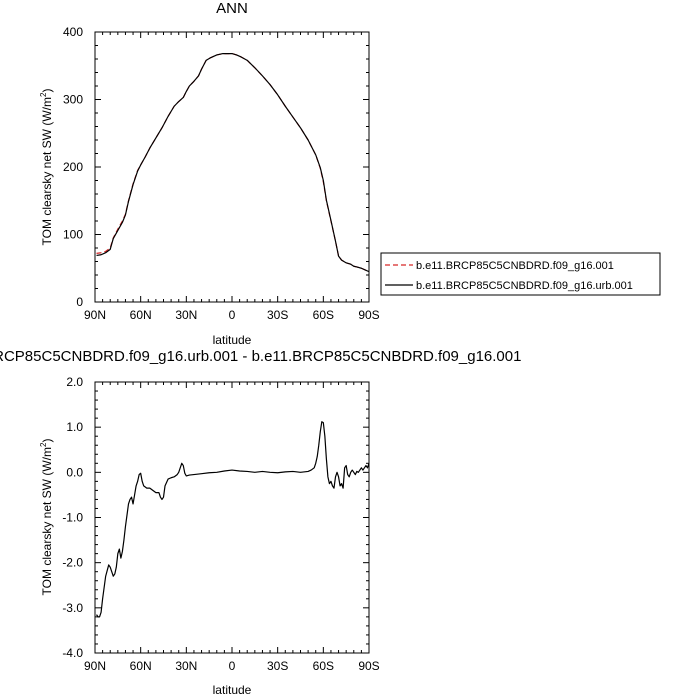  Describe the element at coordinates (72, 608) in the screenshot. I see `y-tick-label: -3.0` at that location.